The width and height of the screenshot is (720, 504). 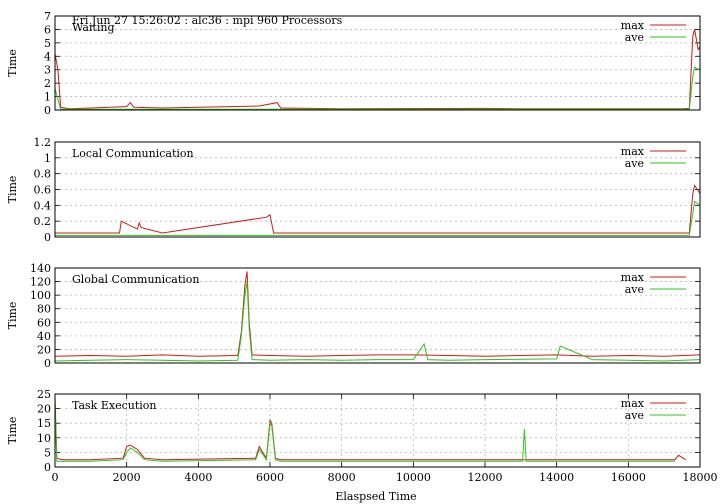 I want to click on y-tick-label: 40, so click(x=44, y=336).